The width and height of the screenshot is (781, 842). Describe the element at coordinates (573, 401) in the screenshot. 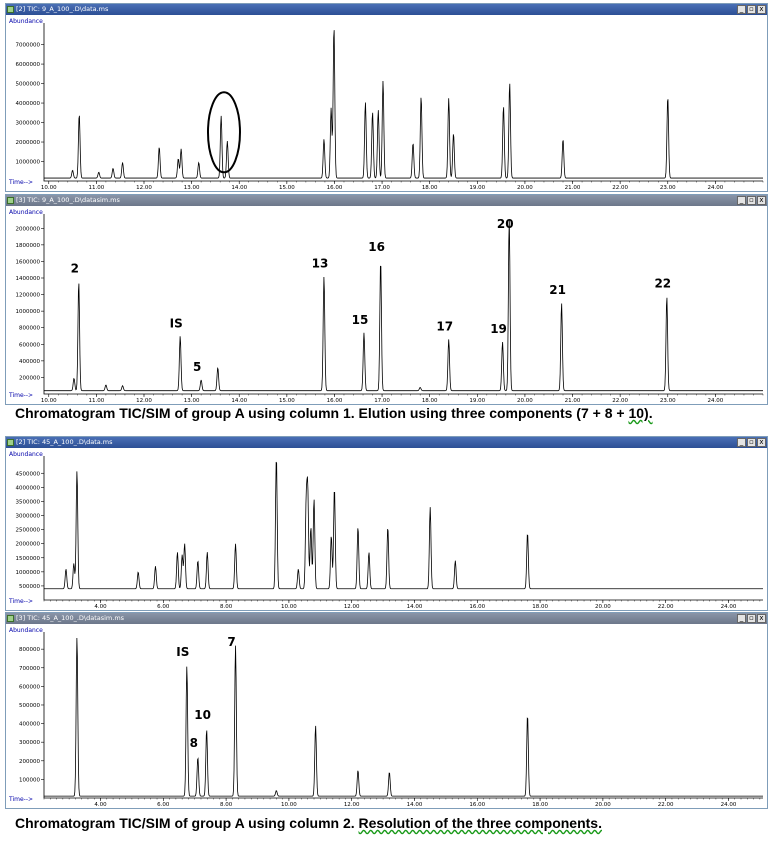

I see `x-tick-label: 21.00` at that location.